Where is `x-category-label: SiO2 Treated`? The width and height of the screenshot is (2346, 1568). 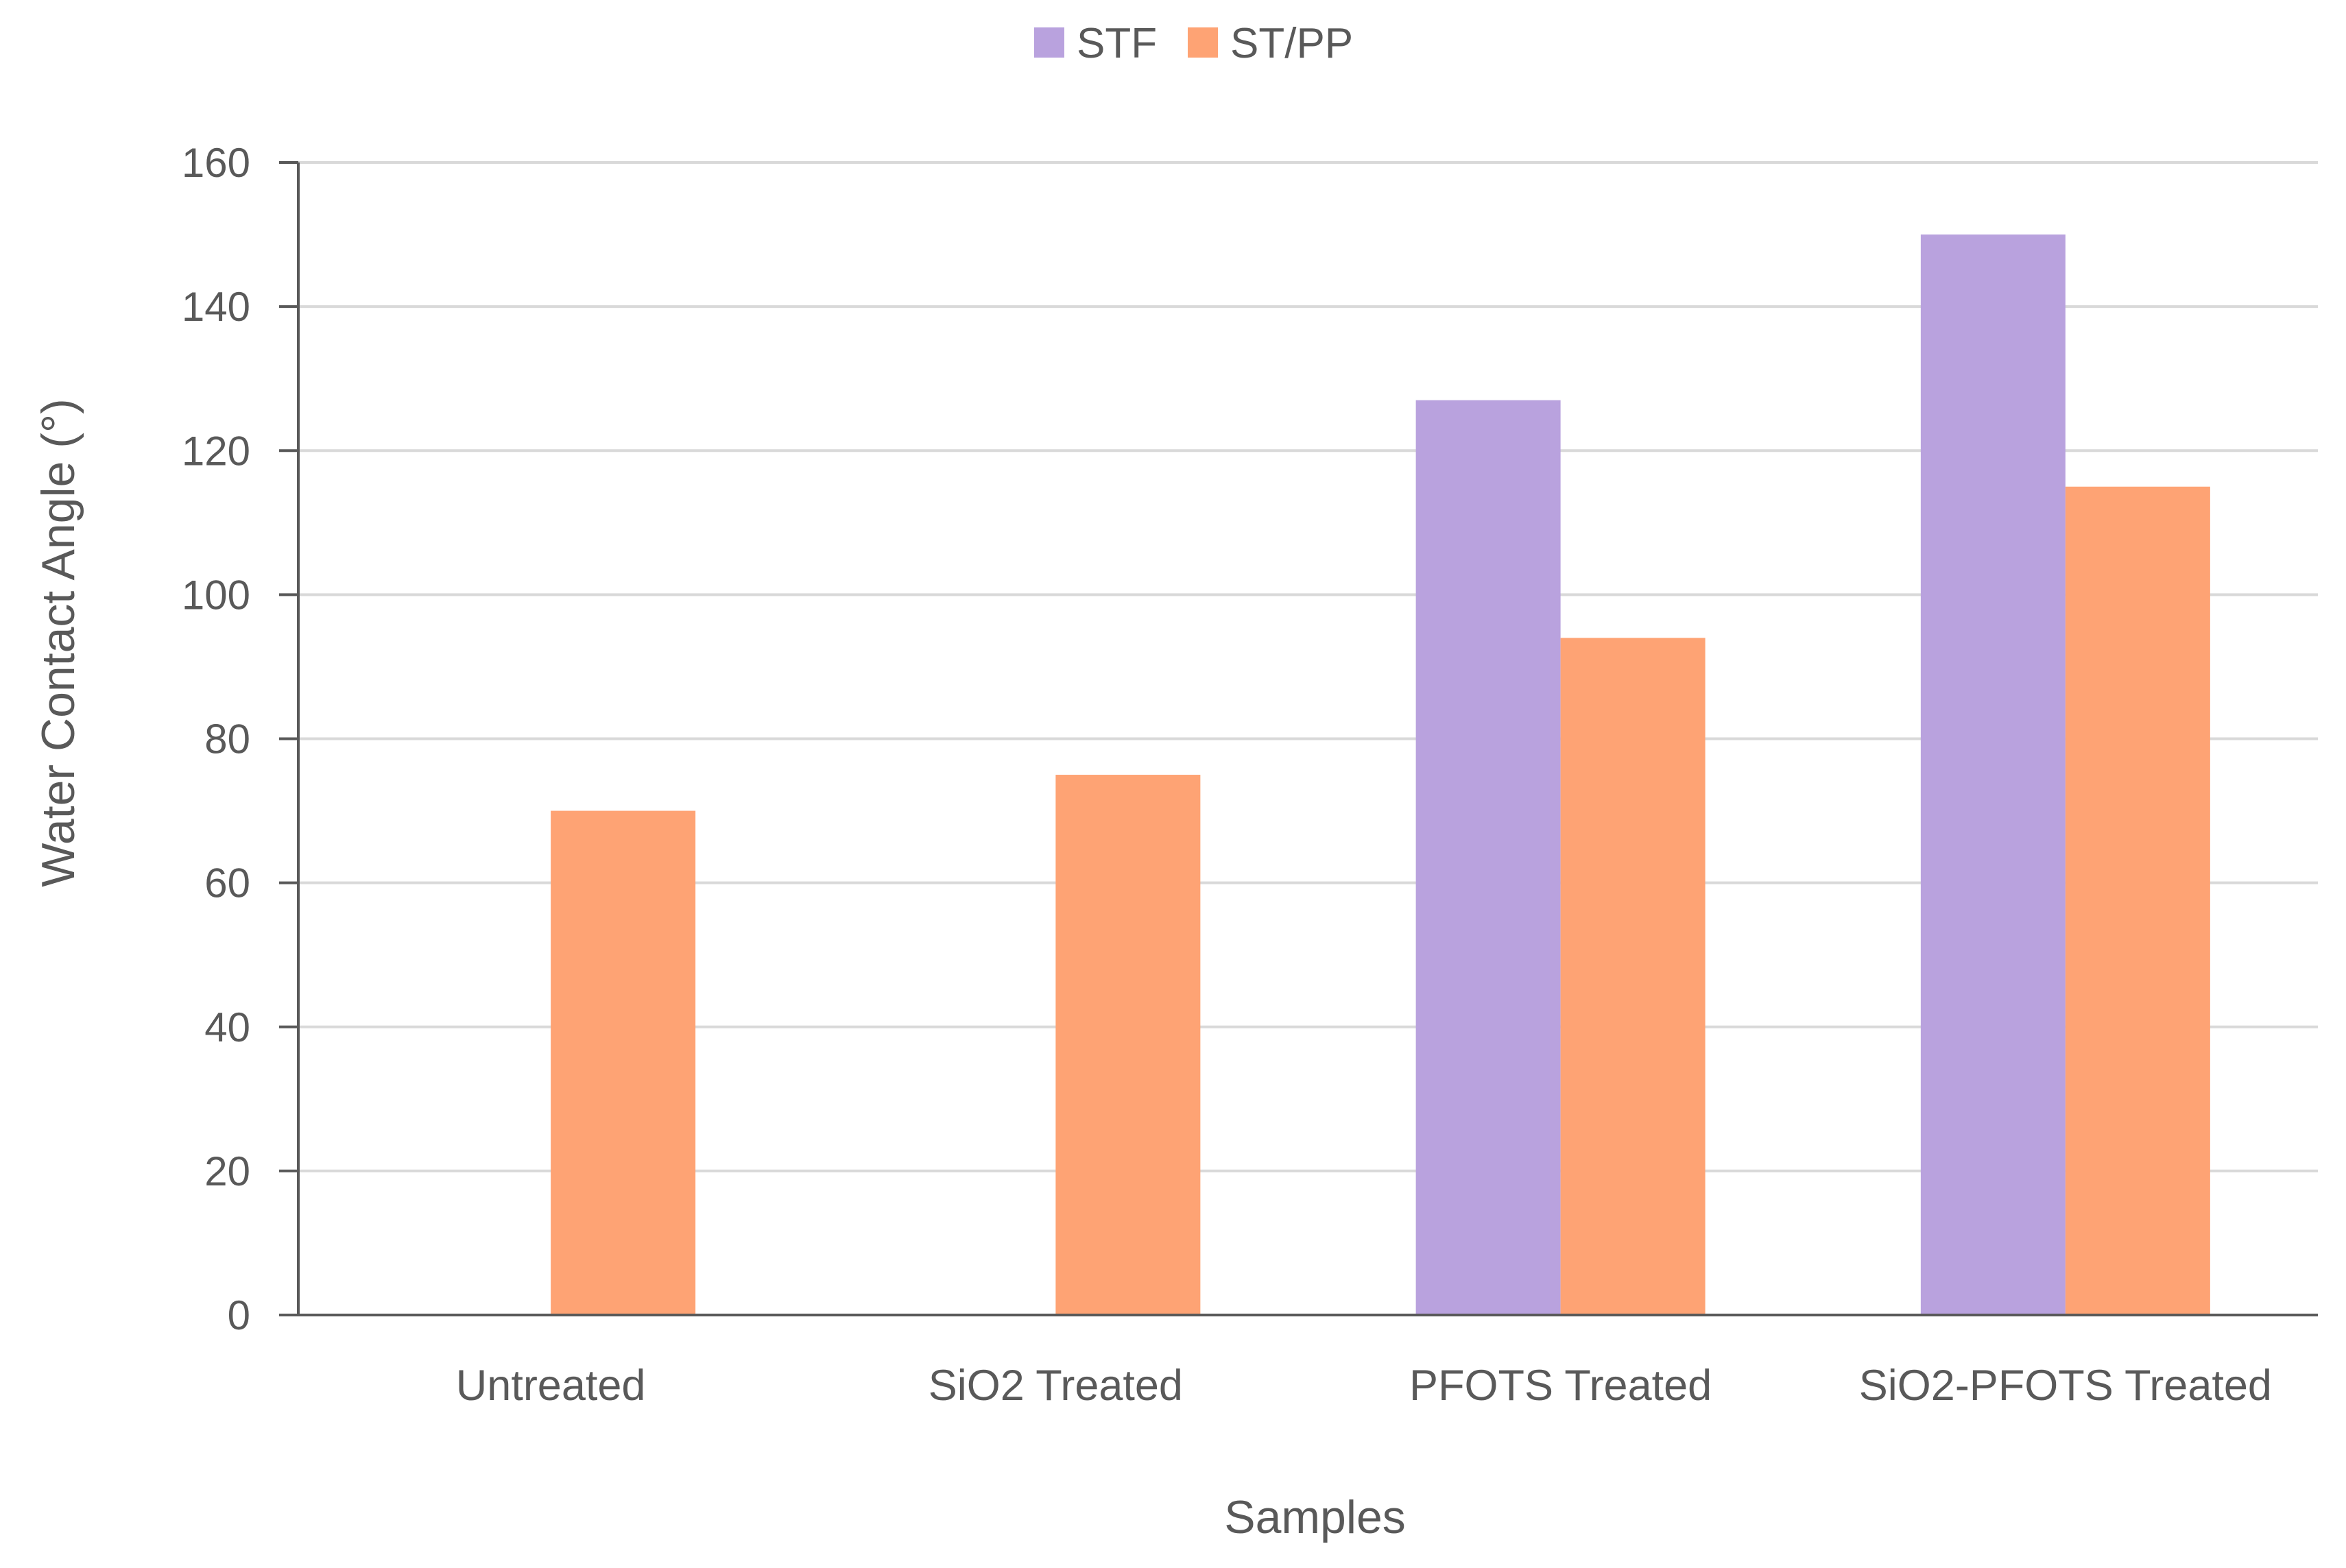
x-category-label: SiO2 Treated is located at coordinates (1056, 1386).